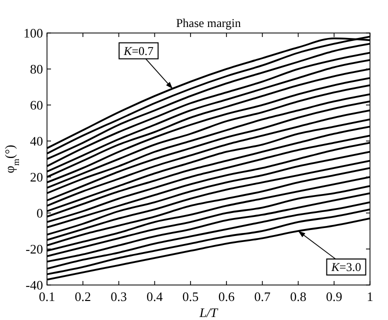 Image resolution: width=388 pixels, height=320 pixels. What do you see at coordinates (190, 296) in the screenshot?
I see `x-tick-label: 0.5` at bounding box center [190, 296].